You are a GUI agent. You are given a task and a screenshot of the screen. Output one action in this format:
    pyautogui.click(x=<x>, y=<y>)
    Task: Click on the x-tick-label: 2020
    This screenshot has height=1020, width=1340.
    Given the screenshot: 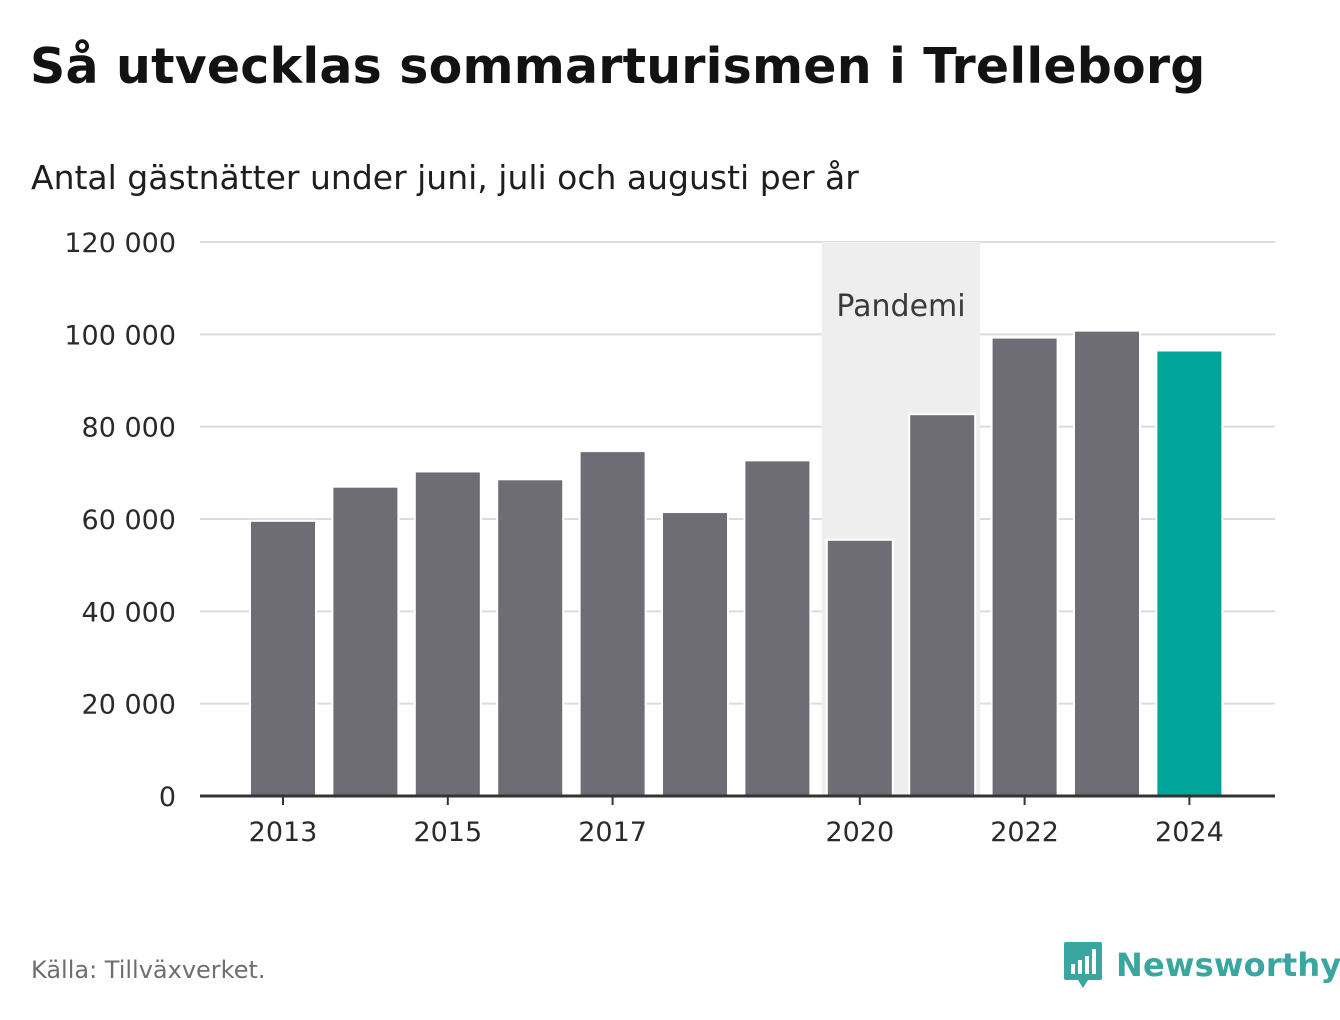 What is the action you would take?
    pyautogui.click(x=859, y=832)
    